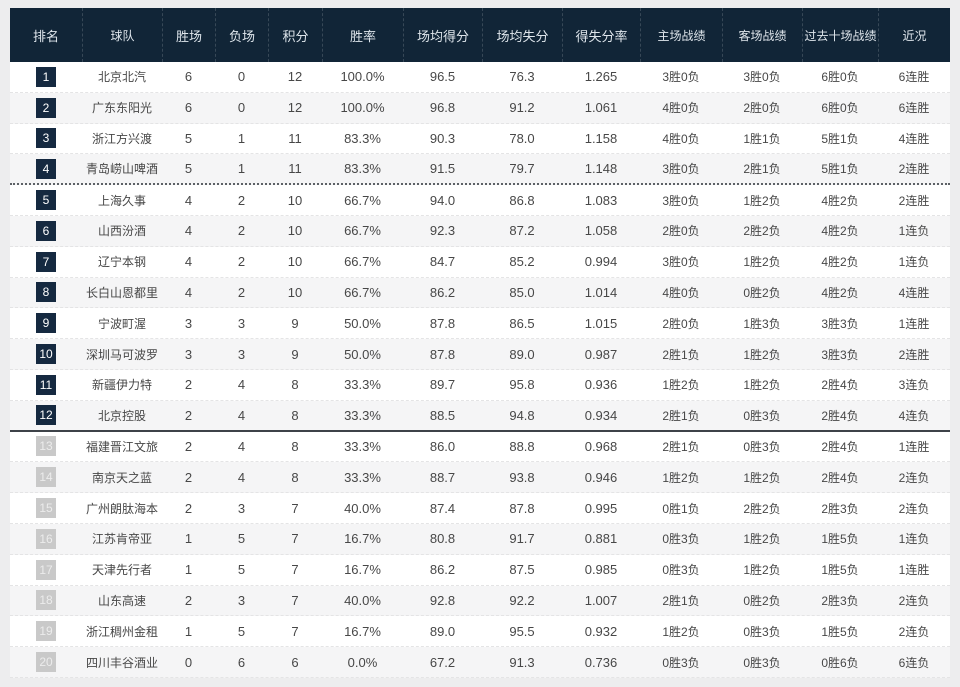  I want to click on cell-score-ratio: 0.936, so click(601, 385).